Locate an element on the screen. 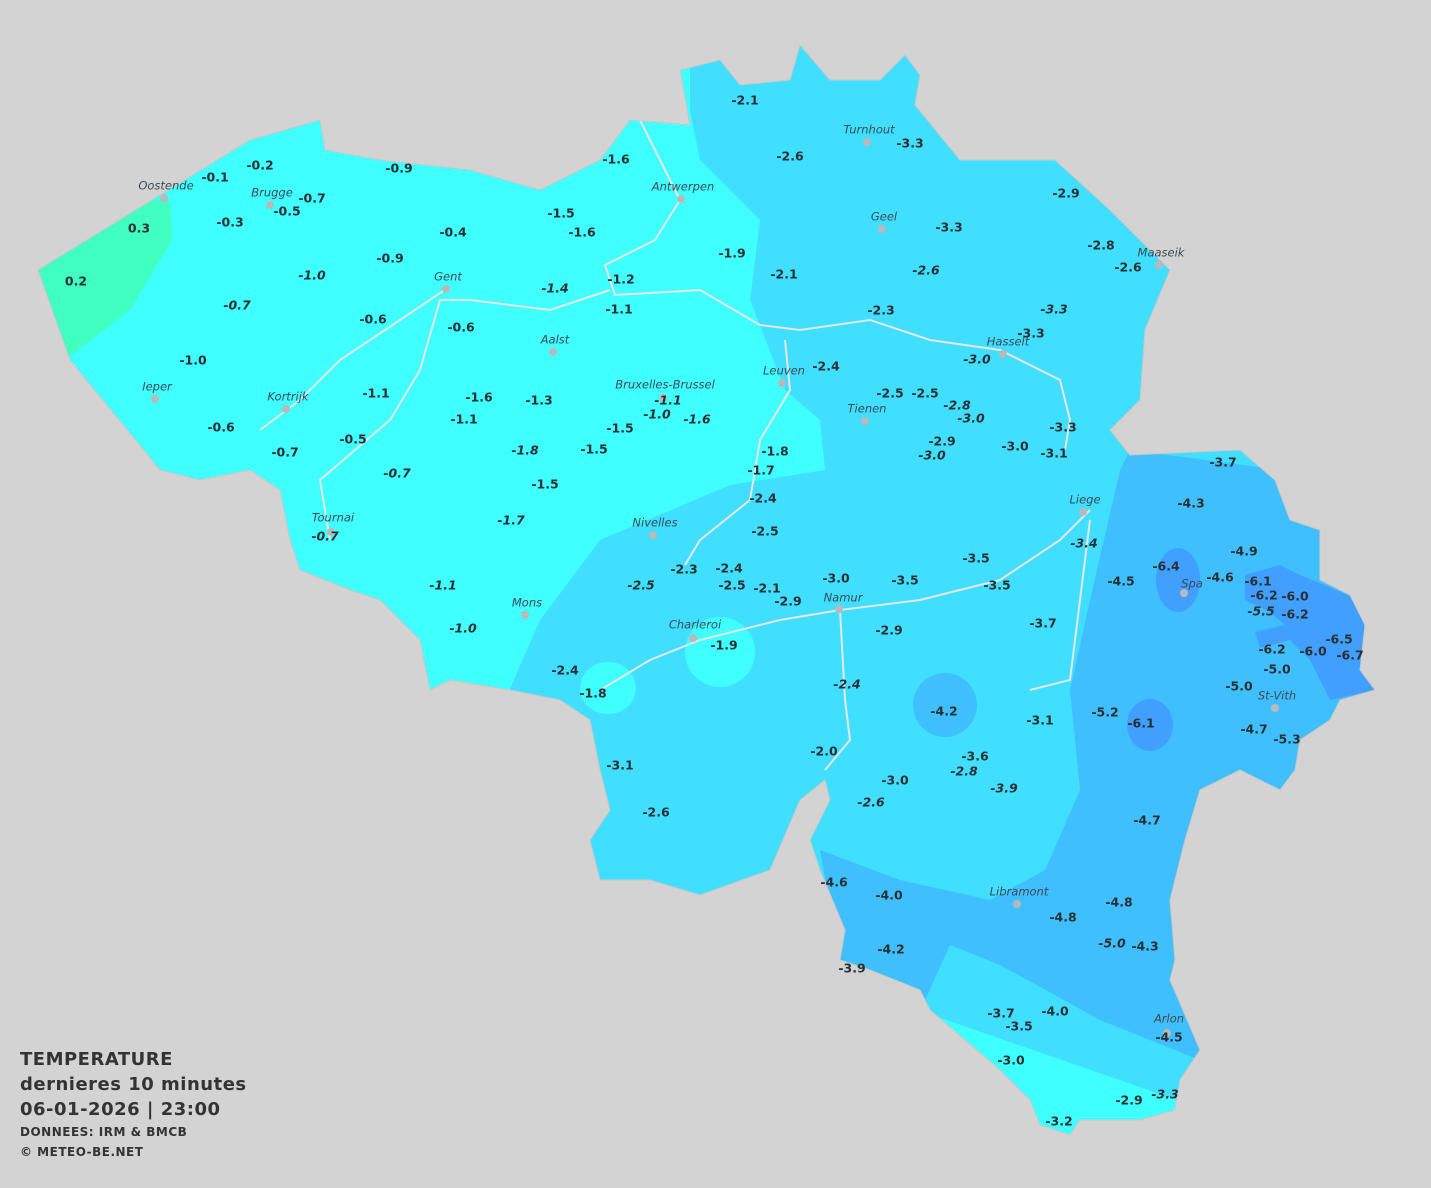 Image resolution: width=1431 pixels, height=1188 pixels. temperature-value: -1.2 is located at coordinates (621, 279).